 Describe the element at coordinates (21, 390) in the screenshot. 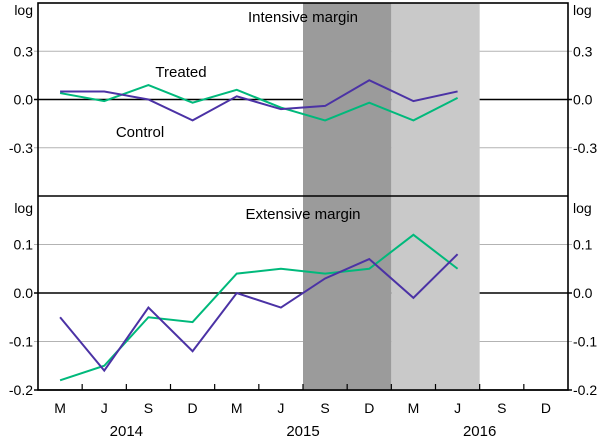

I see `y-tick-label-left: -0.2` at that location.